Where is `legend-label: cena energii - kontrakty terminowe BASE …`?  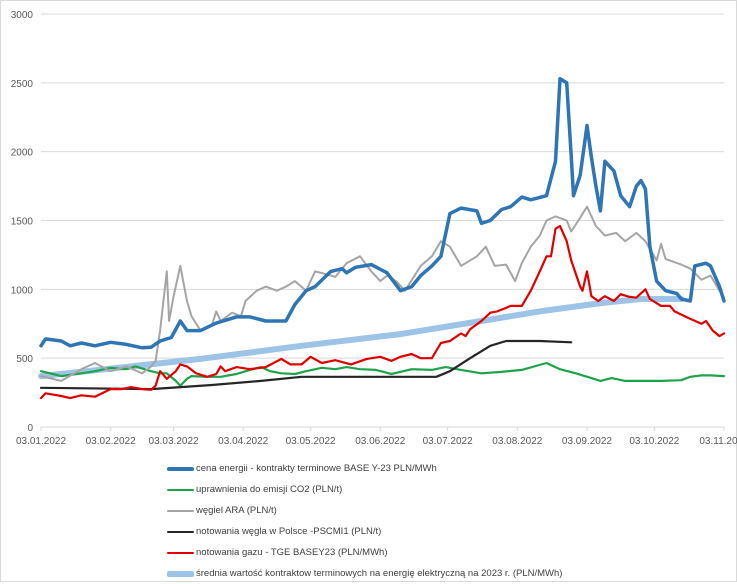
legend-label: cena energii - kontrakty terminowe BASE … is located at coordinates (316, 468).